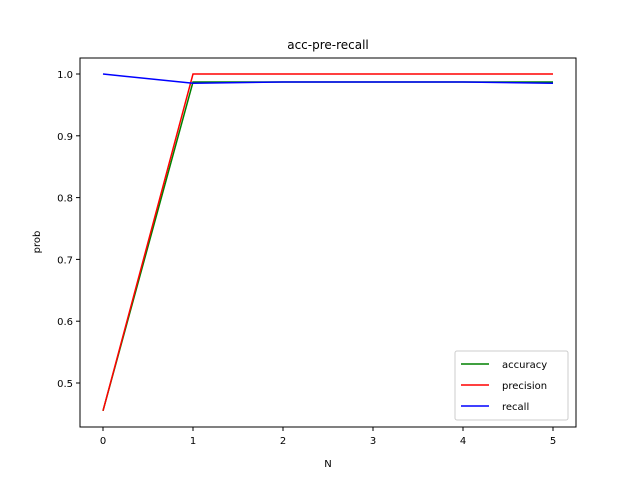 This screenshot has height=480, width=640. I want to click on x-axis-label: N, so click(327, 464).